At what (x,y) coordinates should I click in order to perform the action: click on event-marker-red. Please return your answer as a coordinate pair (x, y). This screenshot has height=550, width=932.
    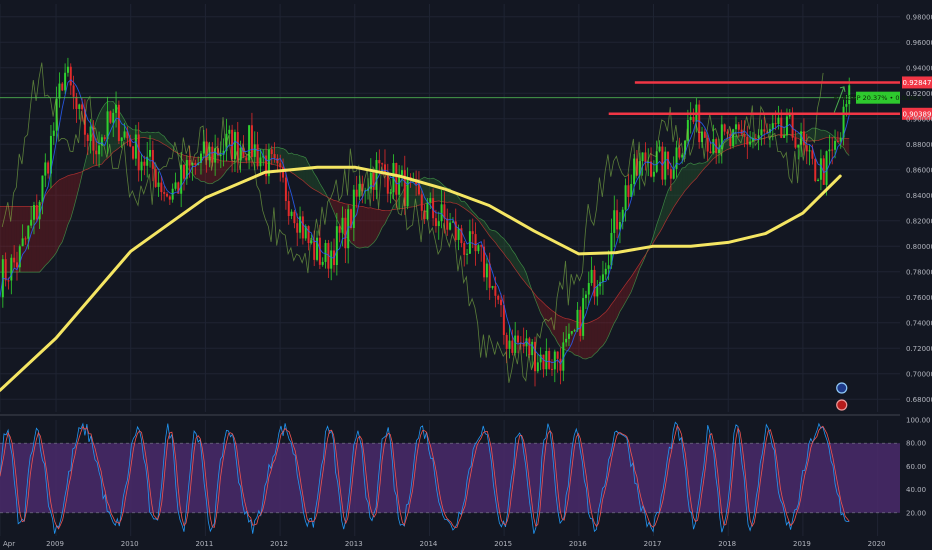
    Looking at the image, I should click on (842, 405).